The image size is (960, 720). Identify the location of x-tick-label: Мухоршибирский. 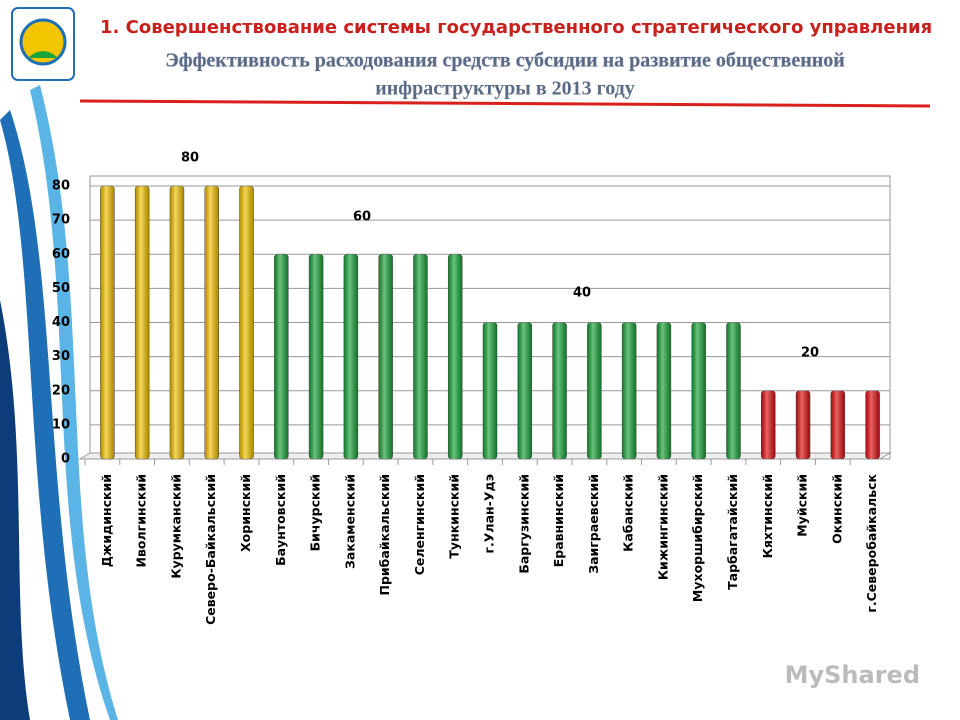
(697, 538).